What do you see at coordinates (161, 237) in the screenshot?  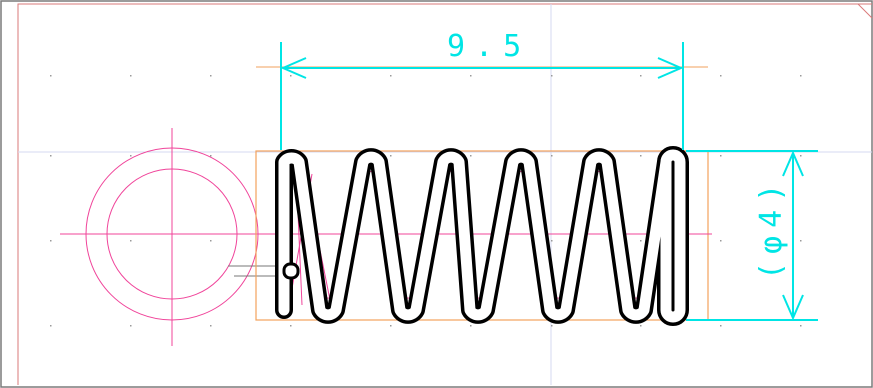 I see `end-view` at bounding box center [161, 237].